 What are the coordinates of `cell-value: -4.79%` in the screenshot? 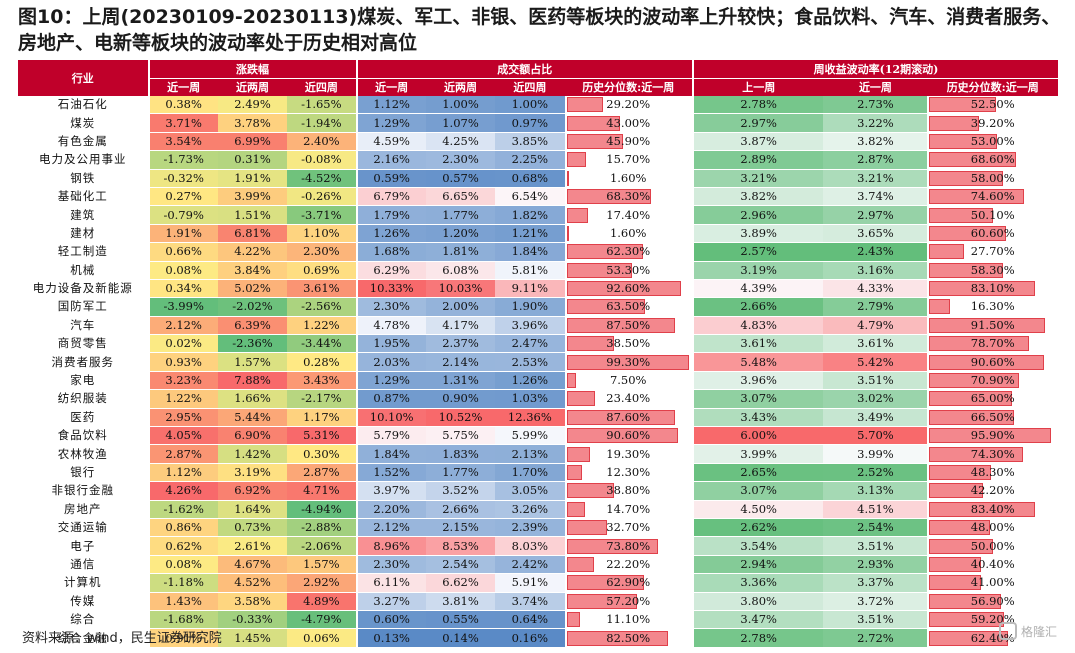 It's located at (322, 620).